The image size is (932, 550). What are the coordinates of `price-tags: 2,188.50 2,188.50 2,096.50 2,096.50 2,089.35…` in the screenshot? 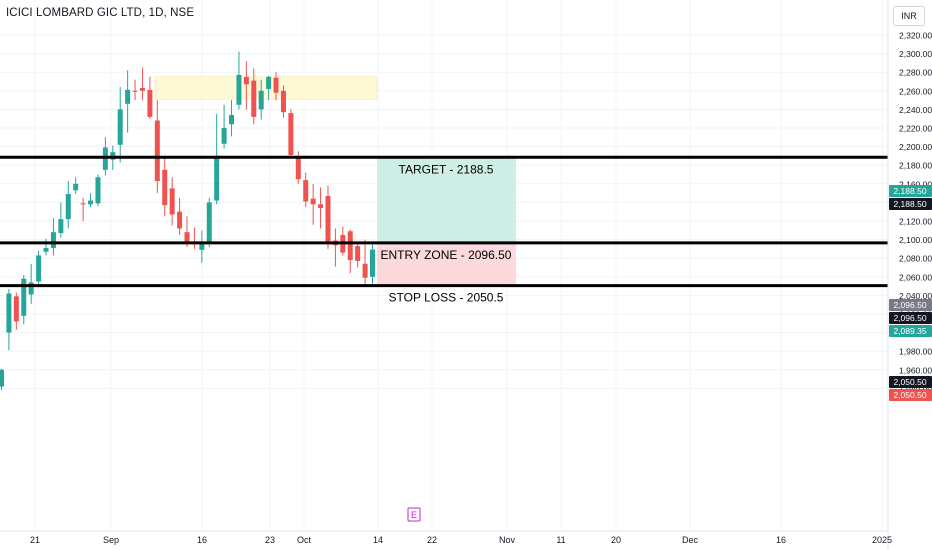 It's located at (910, 293).